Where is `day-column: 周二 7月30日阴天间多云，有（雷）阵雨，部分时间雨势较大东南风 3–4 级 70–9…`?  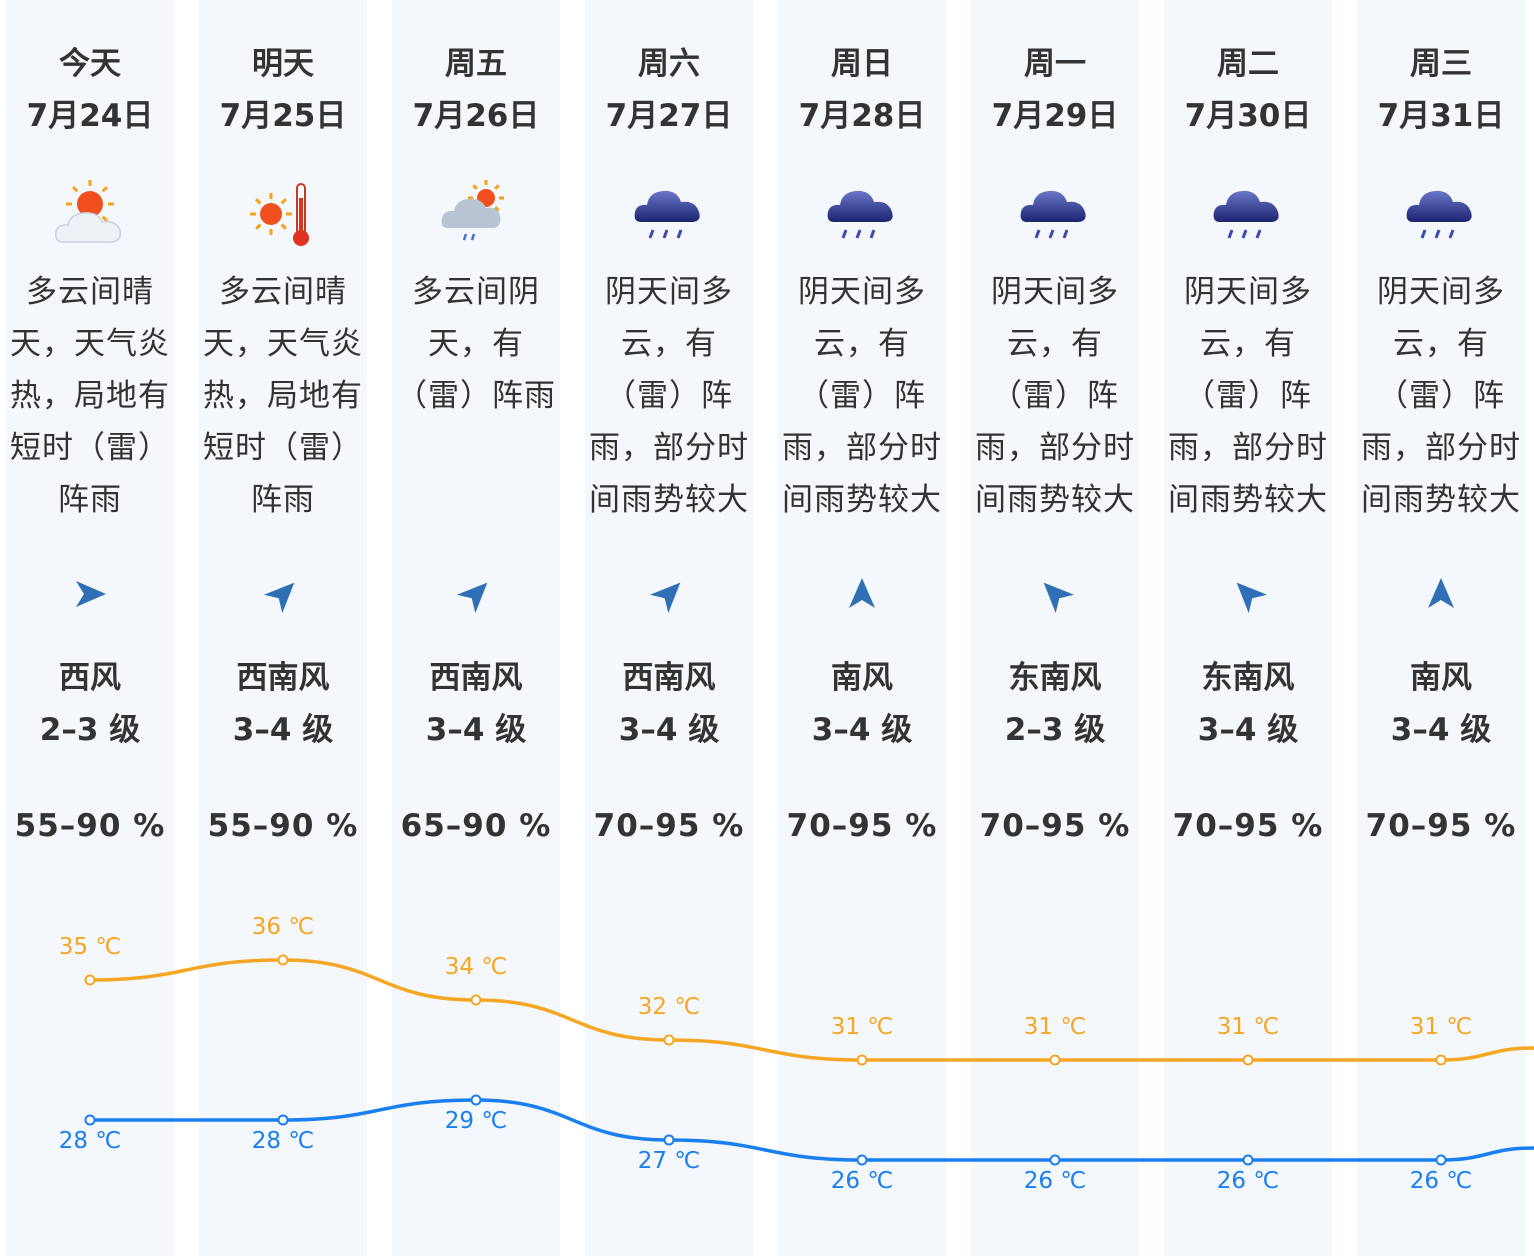 day-column: 周二 7月30日阴天间多云，有（雷）阵雨，部分时间雨势较大东南风 3–4 级 70–9… is located at coordinates (1248, 628).